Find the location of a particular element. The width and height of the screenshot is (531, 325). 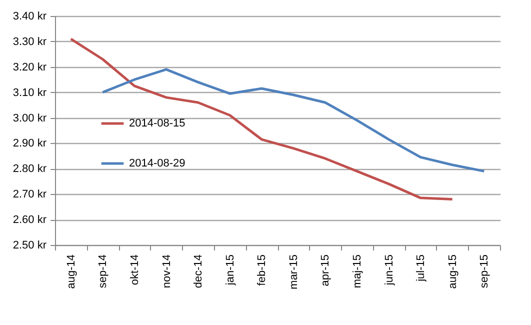

y-tick-label: 3.00 kr is located at coordinates (29, 118).